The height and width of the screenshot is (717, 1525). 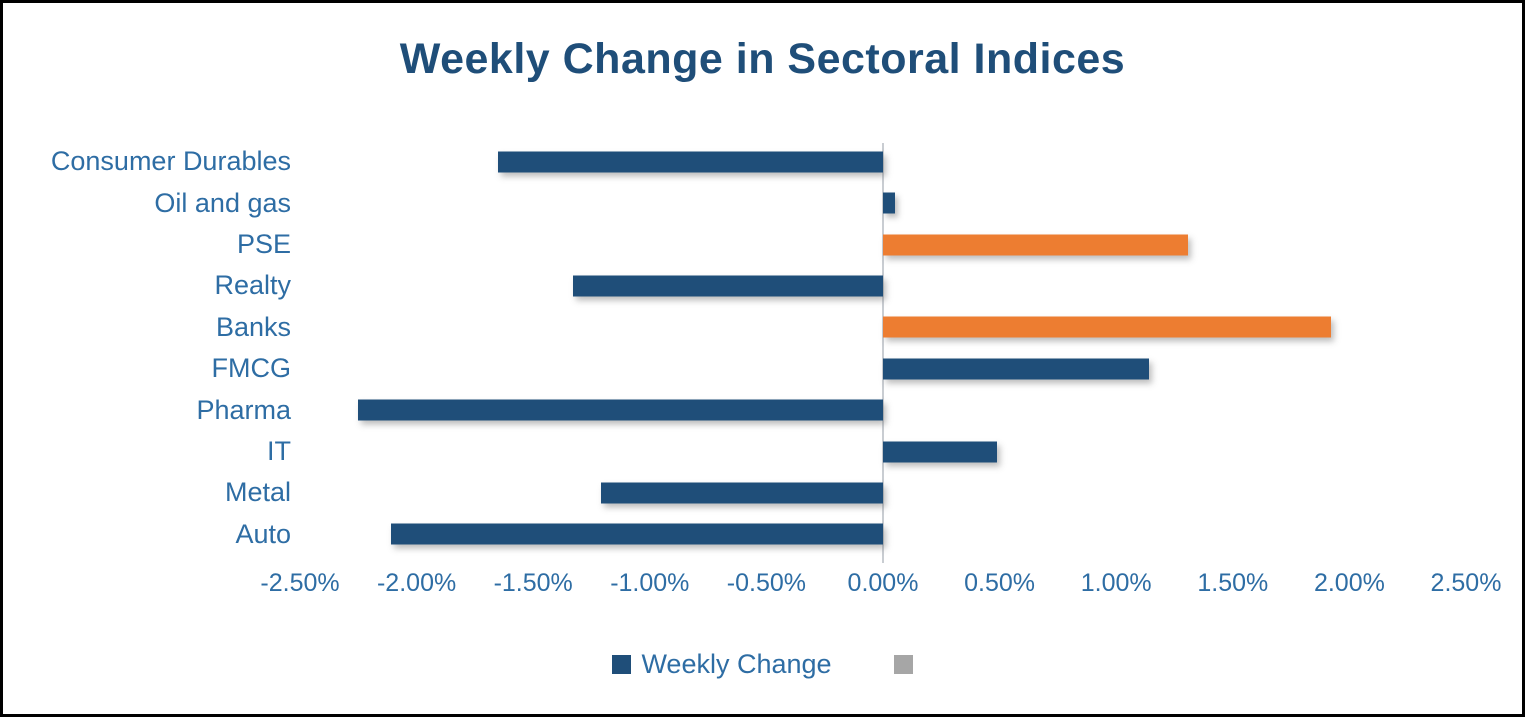 What do you see at coordinates (533, 583) in the screenshot?
I see `x-tick-label: -1.50%` at bounding box center [533, 583].